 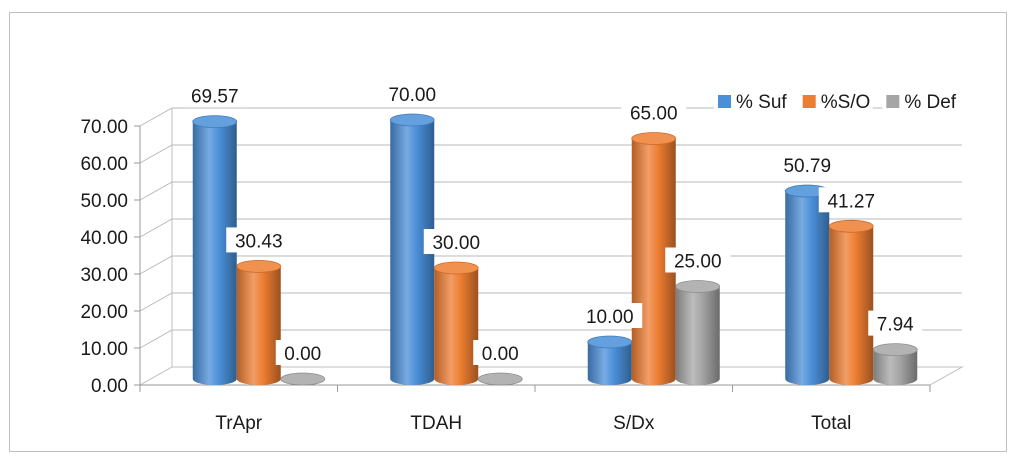 I want to click on data-label: 50.79, so click(x=807, y=166).